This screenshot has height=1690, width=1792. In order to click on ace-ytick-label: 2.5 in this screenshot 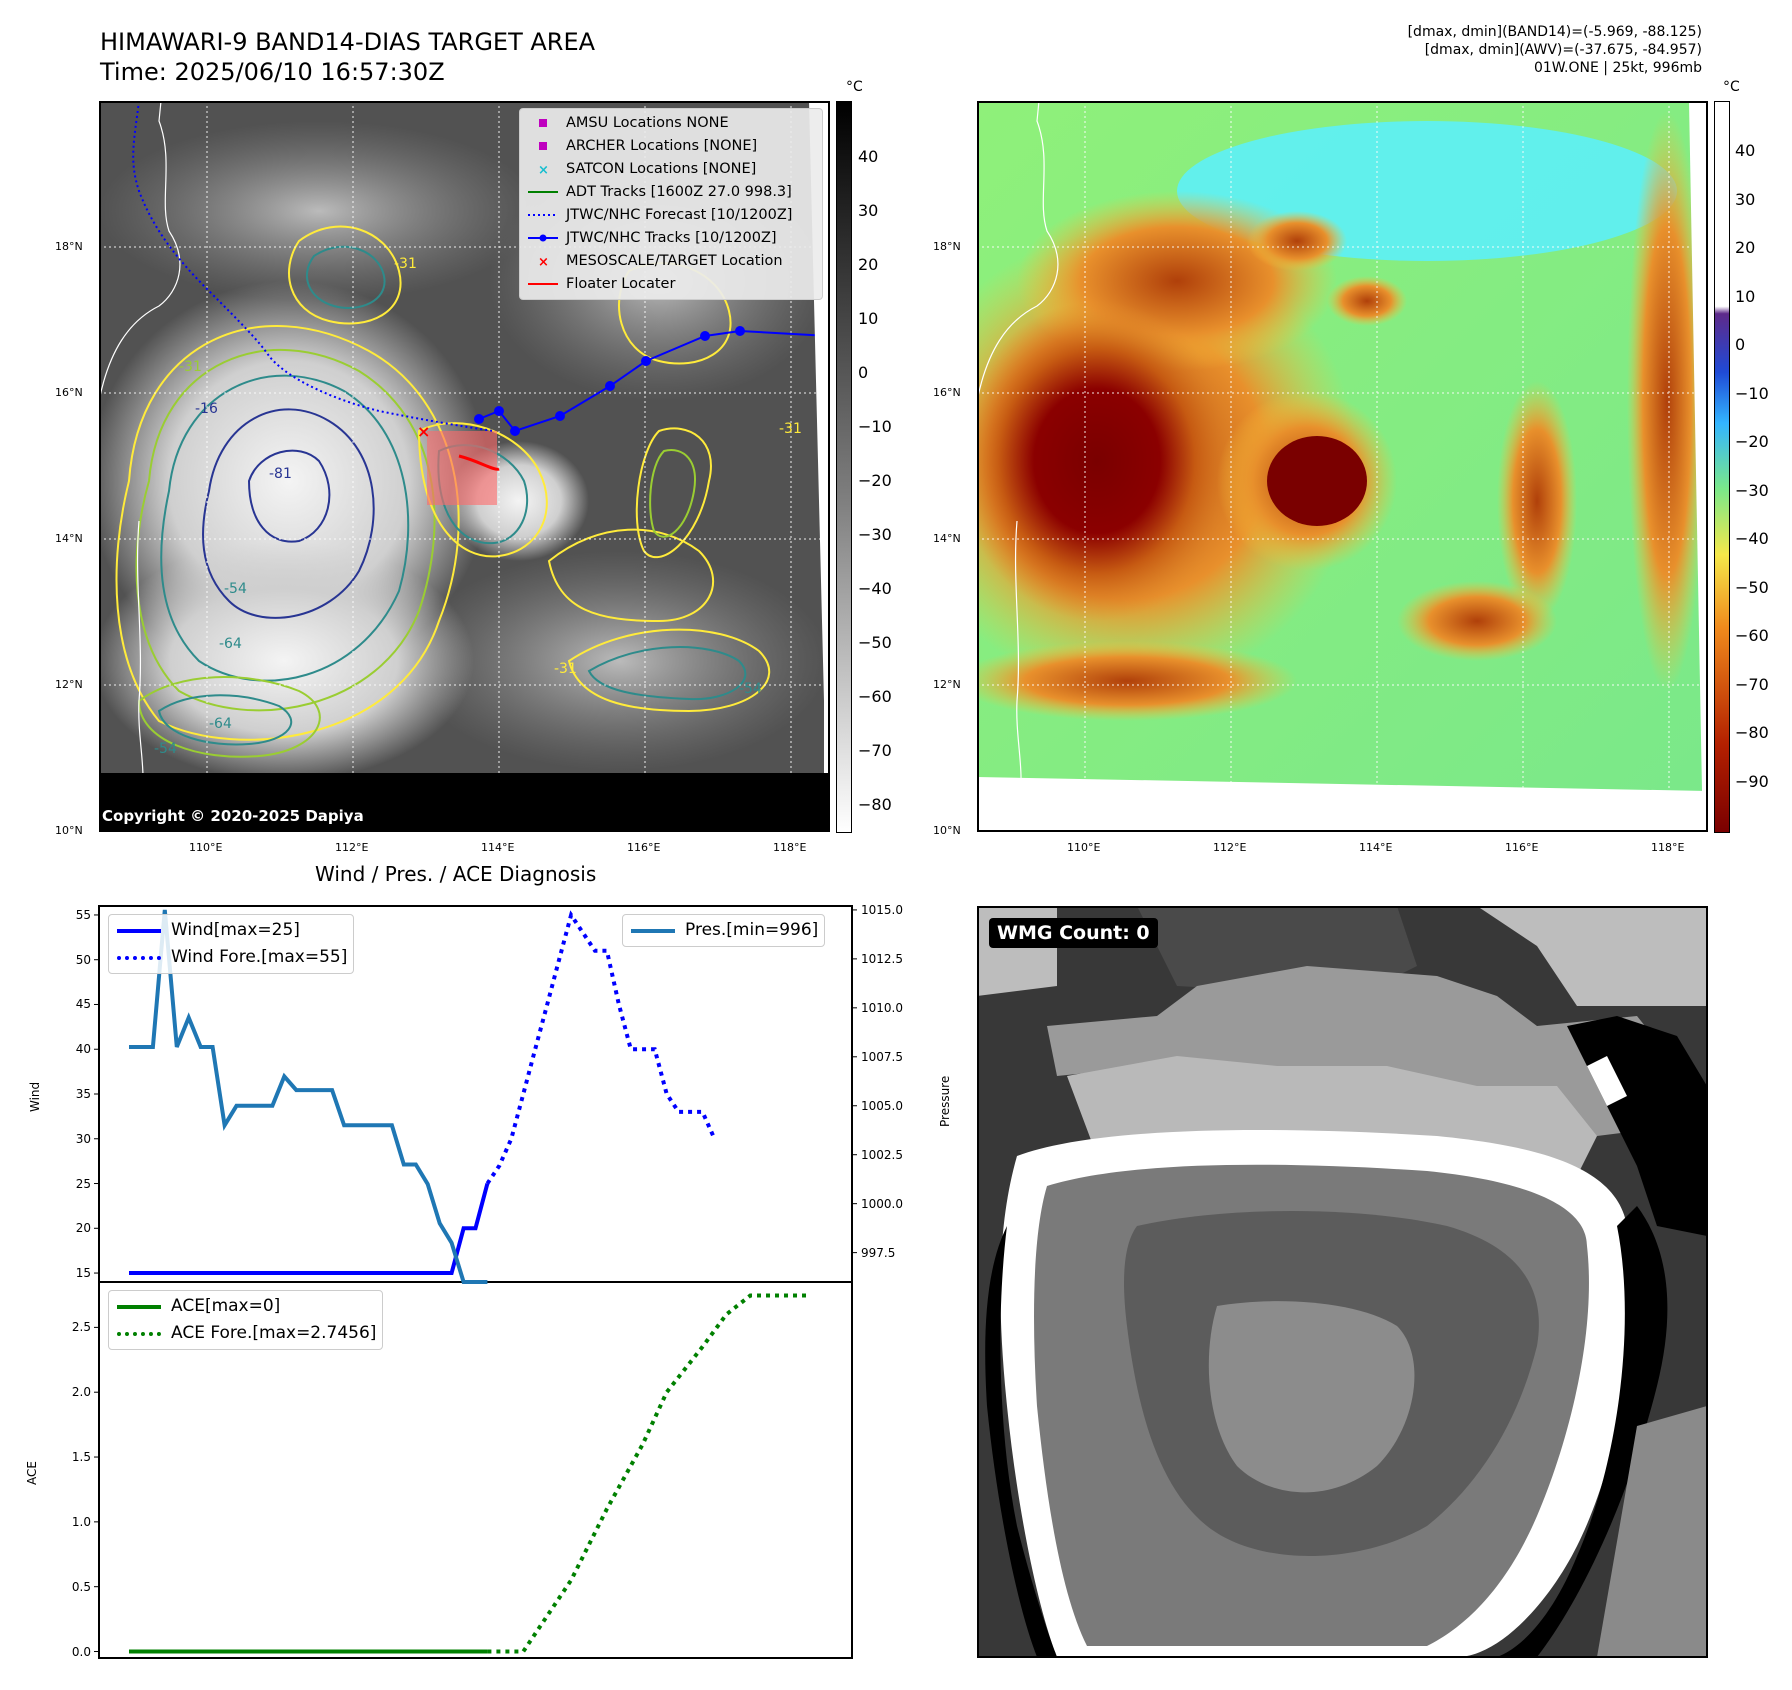, I will do `click(81, 1327)`.